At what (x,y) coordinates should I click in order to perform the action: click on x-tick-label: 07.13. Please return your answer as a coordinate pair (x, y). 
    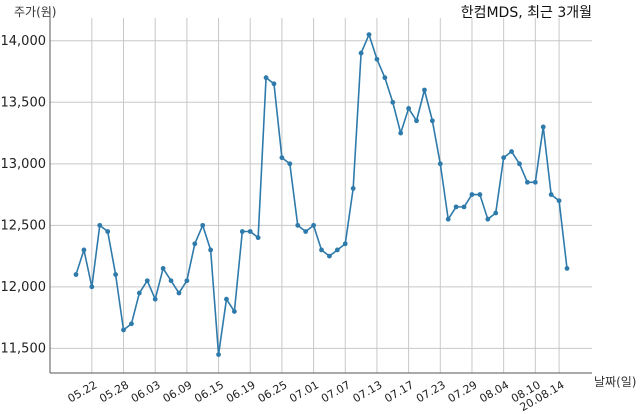
    Looking at the image, I should click on (368, 391).